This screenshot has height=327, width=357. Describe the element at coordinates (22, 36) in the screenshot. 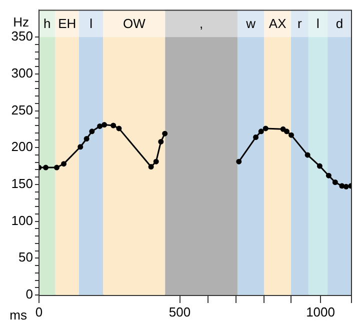

I see `y-tick-label: 350` at that location.